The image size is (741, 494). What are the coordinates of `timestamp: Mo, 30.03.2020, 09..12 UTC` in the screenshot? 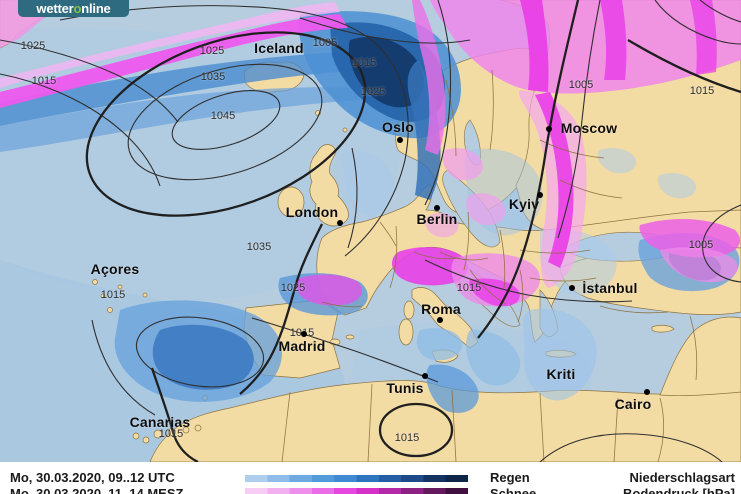 It's located at (92, 477).